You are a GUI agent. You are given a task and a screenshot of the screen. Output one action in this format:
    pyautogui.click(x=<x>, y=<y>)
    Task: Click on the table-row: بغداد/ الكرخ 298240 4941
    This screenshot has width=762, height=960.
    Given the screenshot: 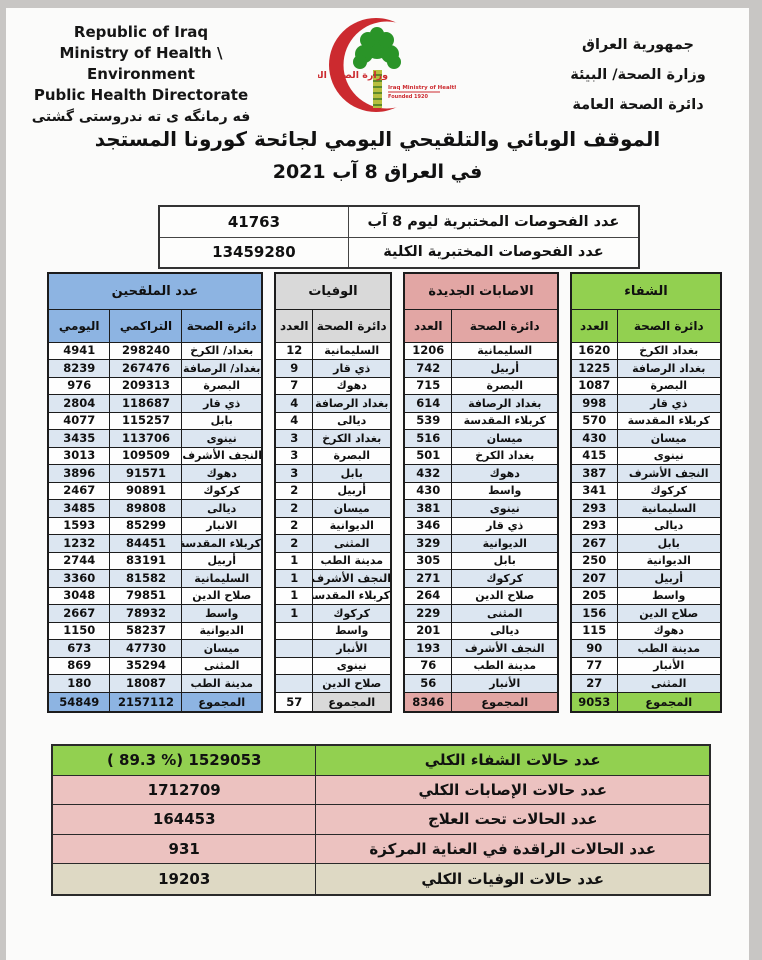 What is the action you would take?
    pyautogui.click(x=155, y=350)
    